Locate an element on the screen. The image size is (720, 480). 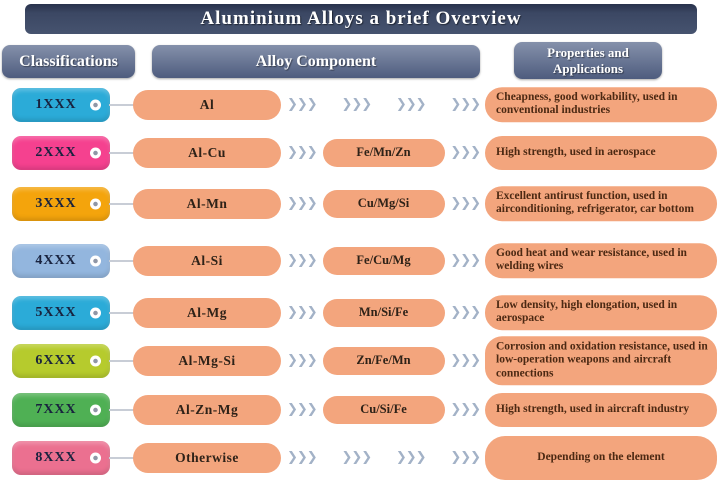
flow-middle: ❯❯❯ Mn/Si/Fe ❯❯❯ is located at coordinates (383, 312).